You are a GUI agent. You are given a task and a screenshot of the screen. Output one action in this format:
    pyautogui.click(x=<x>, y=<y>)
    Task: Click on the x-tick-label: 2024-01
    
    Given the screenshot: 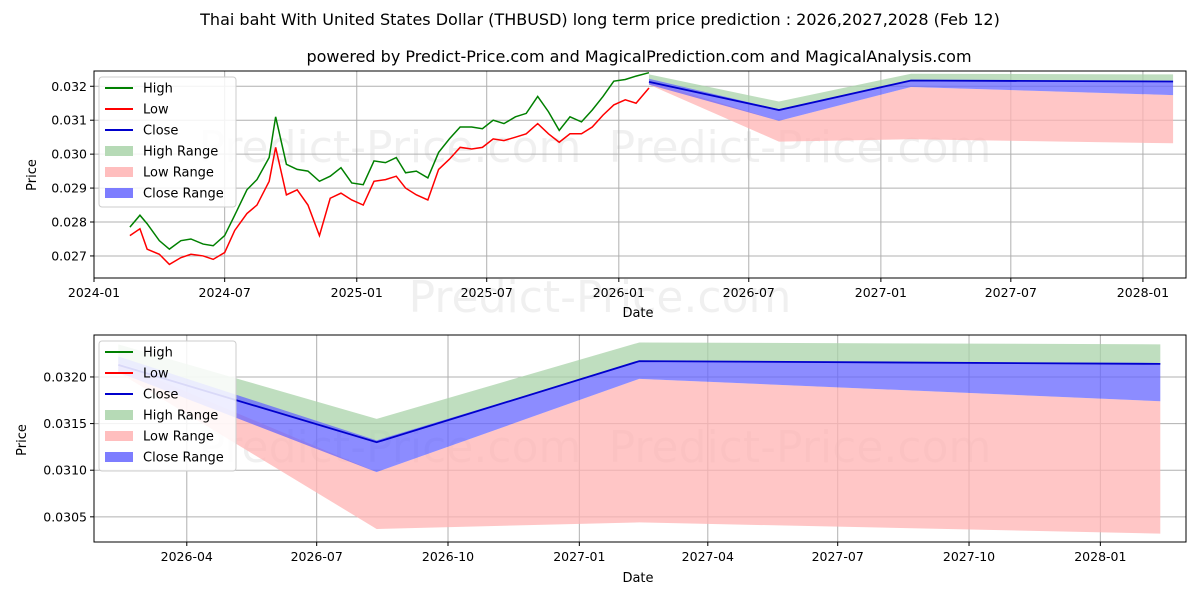 What is the action you would take?
    pyautogui.click(x=94, y=292)
    